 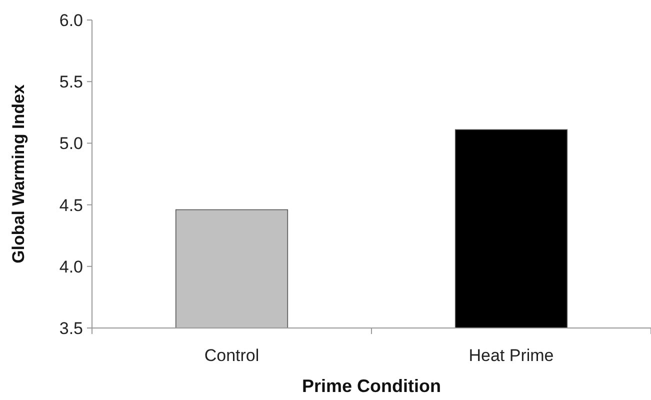 What do you see at coordinates (71, 144) in the screenshot?
I see `y-tick-label: 5.0` at bounding box center [71, 144].